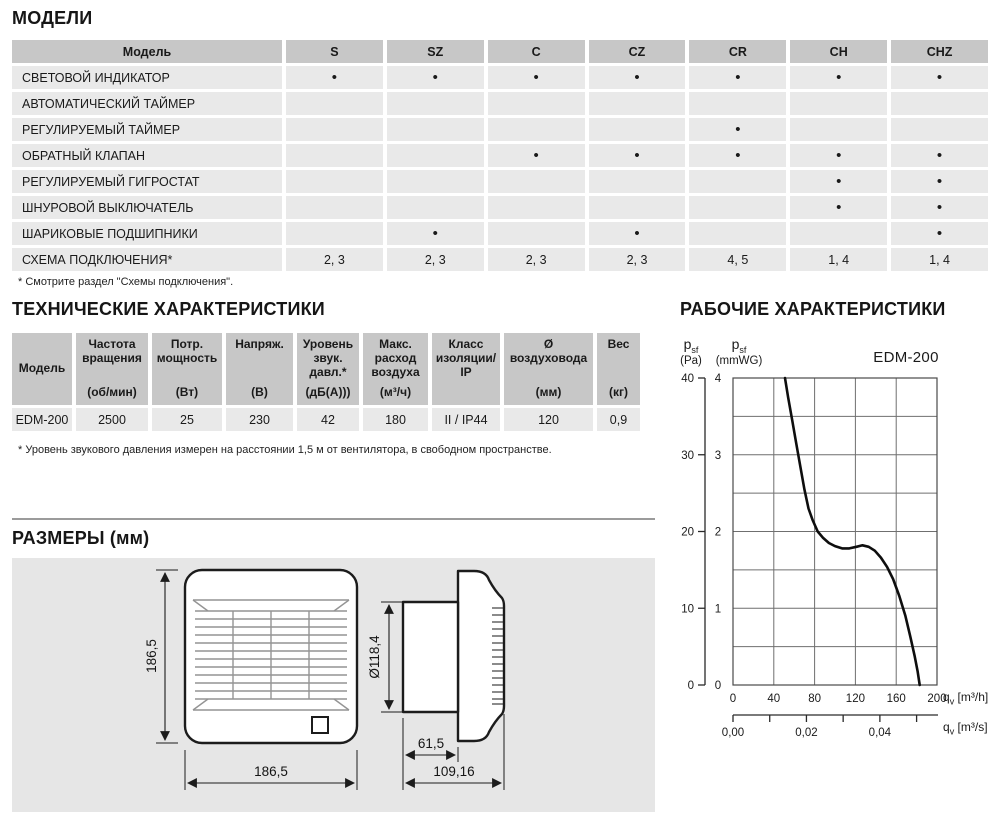 This screenshot has height=817, width=1000. Describe the element at coordinates (838, 699) in the screenshot. I see `x-axis-m3h: 0 40 80 120 160 200` at that location.